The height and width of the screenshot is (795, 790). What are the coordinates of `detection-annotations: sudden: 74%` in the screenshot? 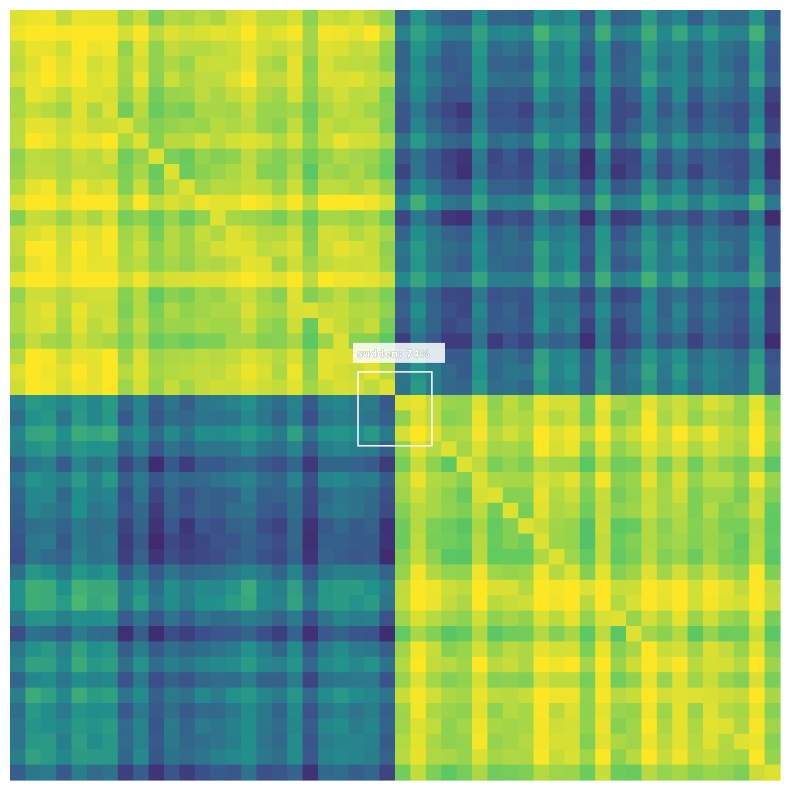 It's located at (399, 394).